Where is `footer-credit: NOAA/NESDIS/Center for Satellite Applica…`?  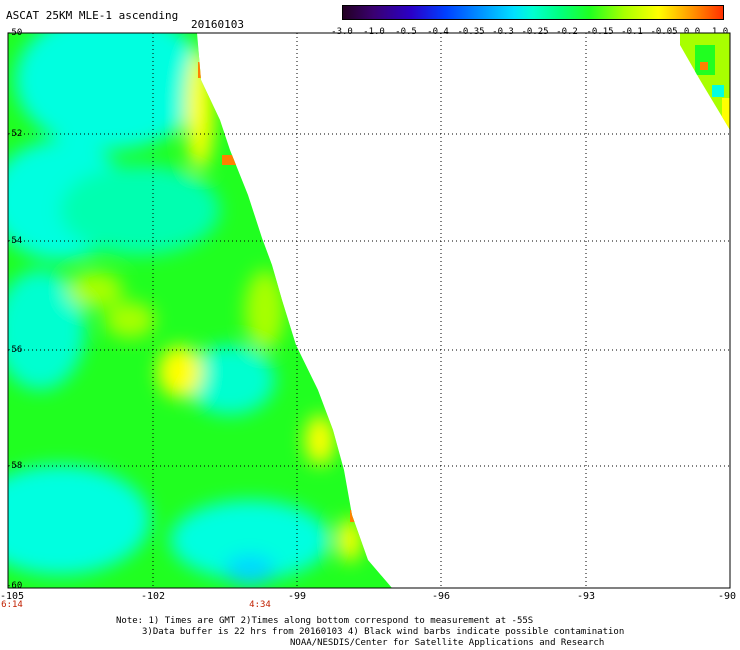
footer-credit: NOAA/NESDIS/Center for Satellite Applica… is located at coordinates (447, 643).